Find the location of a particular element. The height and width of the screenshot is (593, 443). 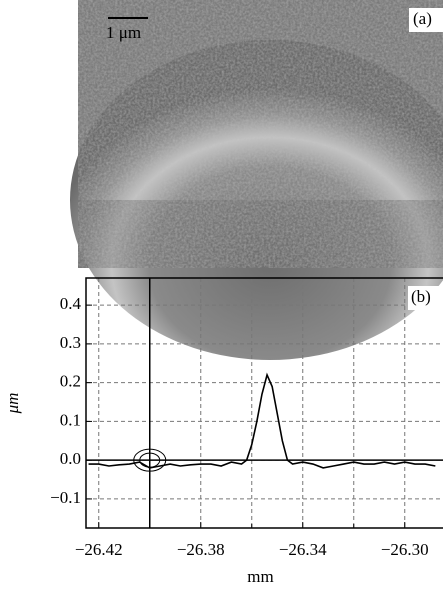

y-tick-label: 0.3 is located at coordinates (70, 342).